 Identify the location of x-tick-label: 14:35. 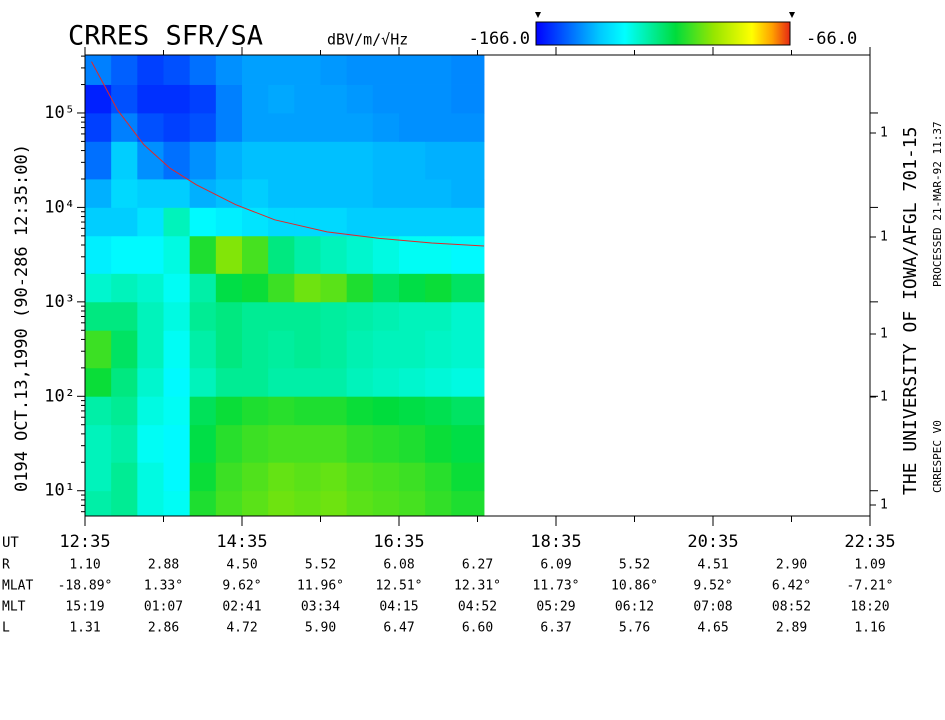
(241, 542).